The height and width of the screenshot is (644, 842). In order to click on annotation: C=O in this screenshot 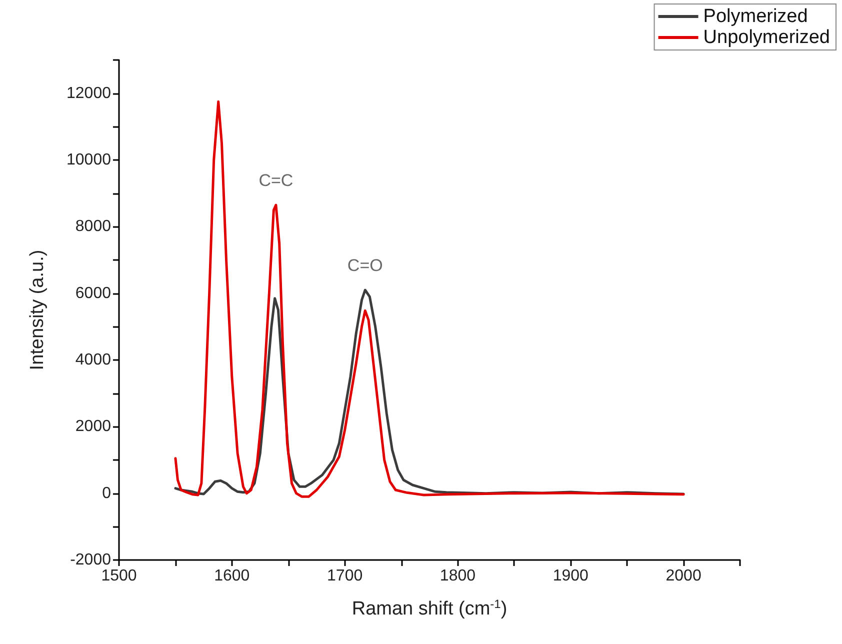, I will do `click(365, 265)`.